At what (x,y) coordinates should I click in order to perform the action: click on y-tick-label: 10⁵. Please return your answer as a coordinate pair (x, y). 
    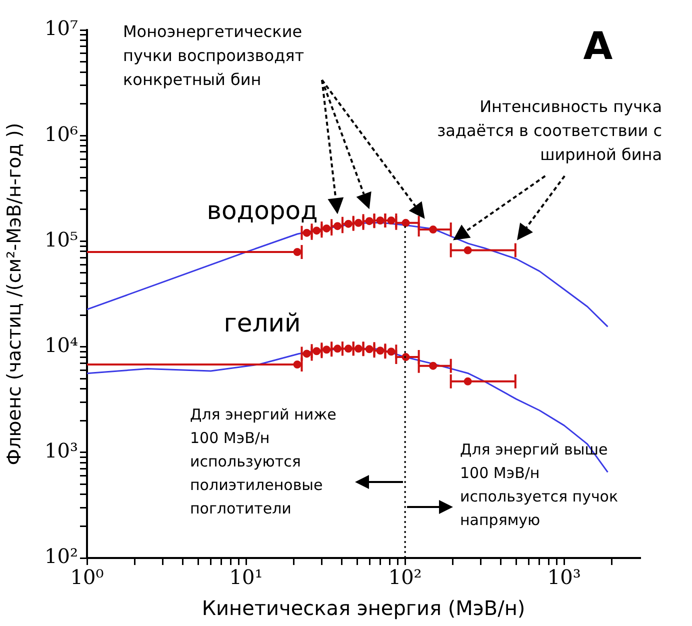
    Looking at the image, I should click on (61, 239).